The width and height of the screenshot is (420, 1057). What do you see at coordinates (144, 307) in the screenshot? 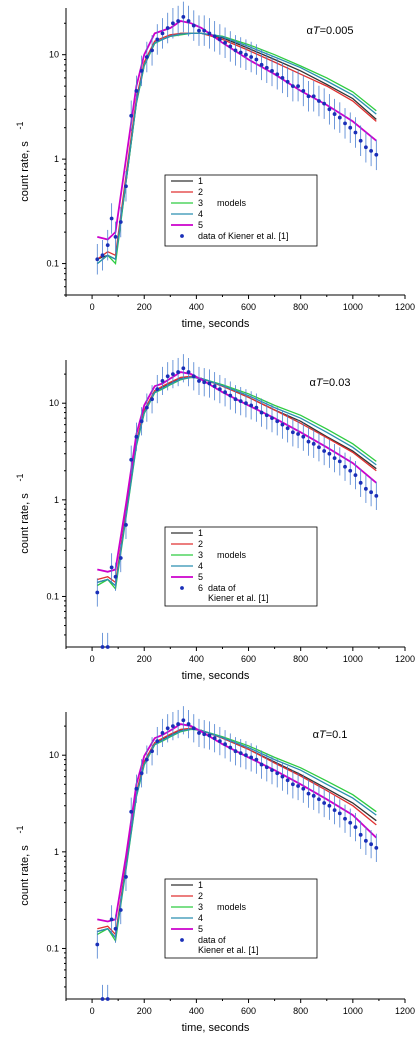
I see `x-tick-label: 200` at bounding box center [144, 307].